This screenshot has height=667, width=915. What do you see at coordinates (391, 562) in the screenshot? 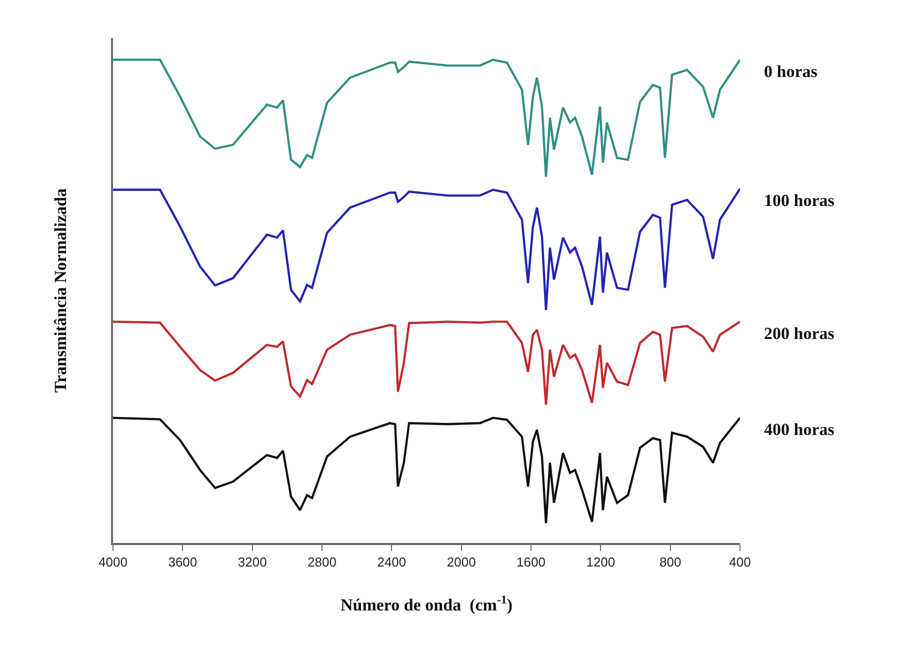
I see `x-tick-label: 2400` at bounding box center [391, 562].